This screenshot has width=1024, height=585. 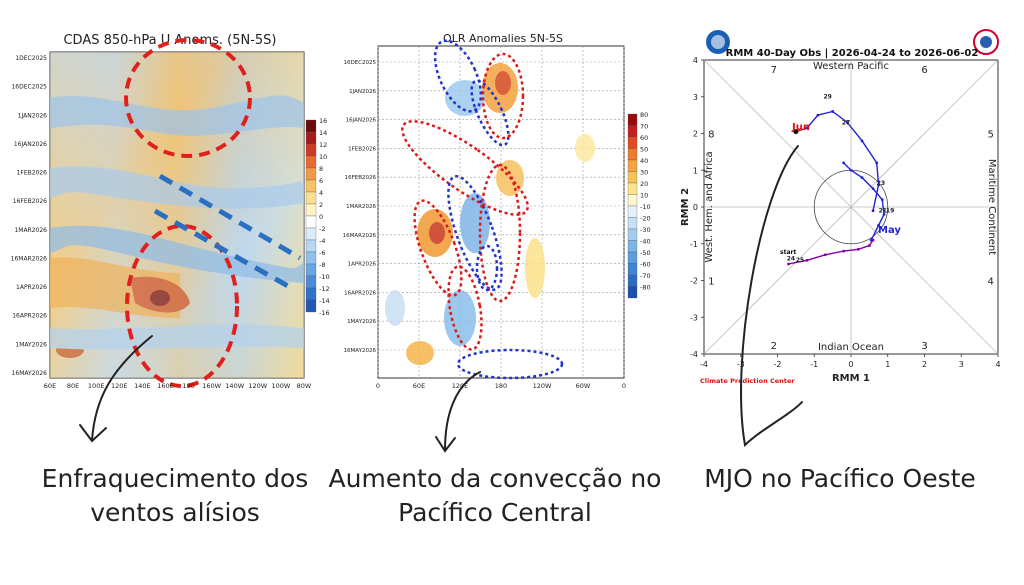 I want to click on olr-y-tick: 1MAR2026, so click(x=361, y=207).